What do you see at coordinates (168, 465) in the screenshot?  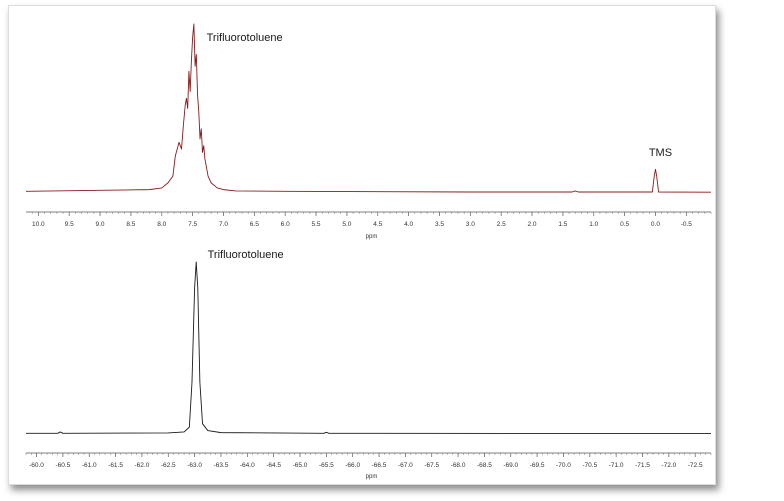 I see `x-tick-label: -62.5` at bounding box center [168, 465].